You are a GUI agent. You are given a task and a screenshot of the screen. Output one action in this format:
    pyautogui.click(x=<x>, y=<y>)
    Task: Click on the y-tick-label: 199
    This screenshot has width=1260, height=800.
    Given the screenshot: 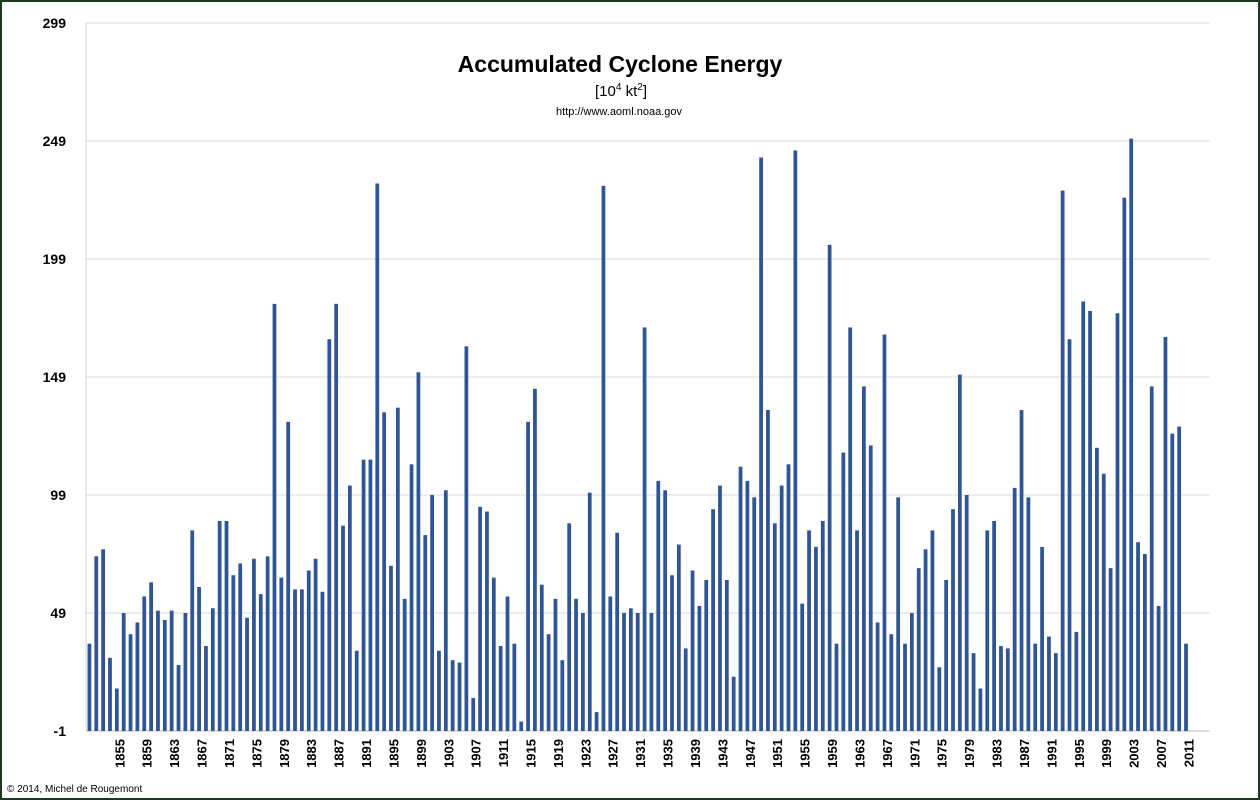 What is the action you would take?
    pyautogui.click(x=55, y=259)
    